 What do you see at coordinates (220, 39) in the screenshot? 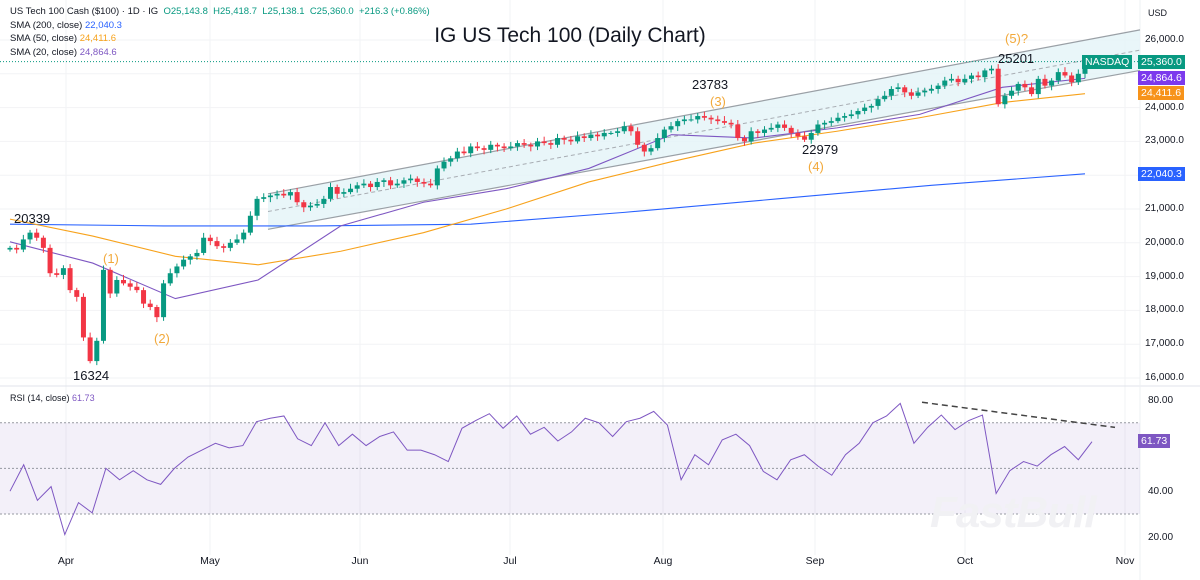
I see `sma50-legend: SMA (50, close) 24,411.6` at bounding box center [220, 39].